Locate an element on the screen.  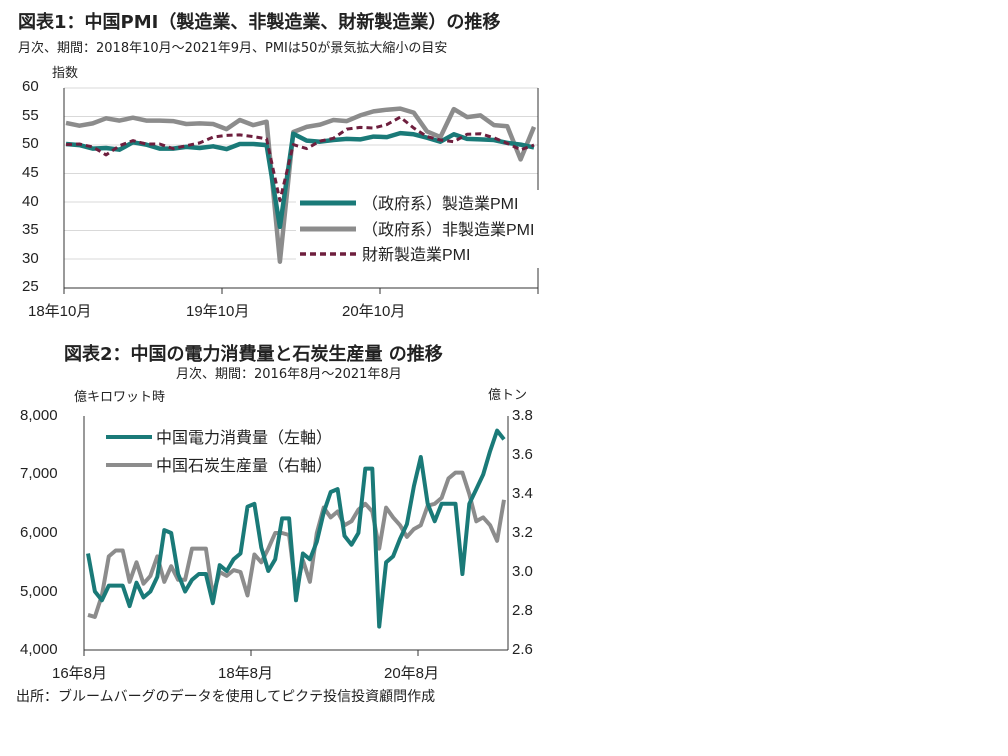
chart1-ytick: 60 is located at coordinates (30, 86).